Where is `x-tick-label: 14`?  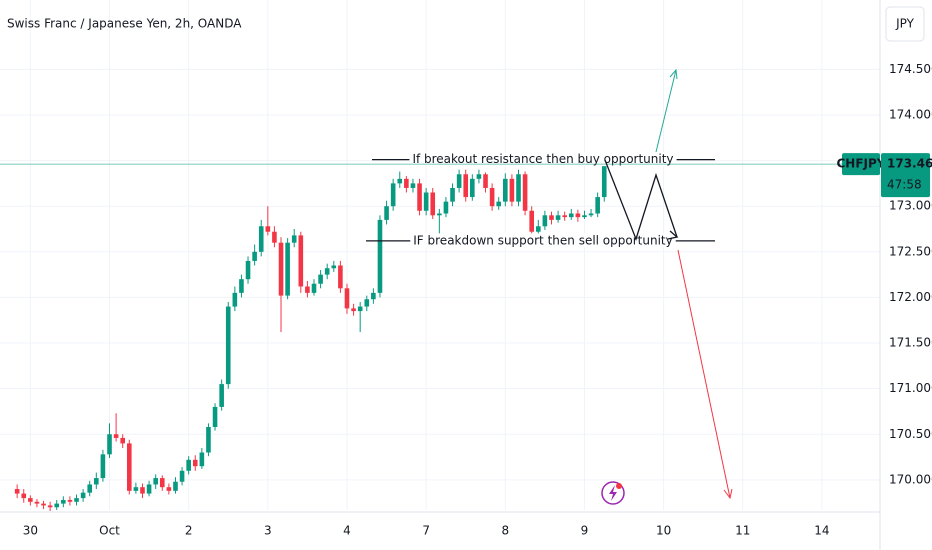 x-tick-label: 14 is located at coordinates (821, 531).